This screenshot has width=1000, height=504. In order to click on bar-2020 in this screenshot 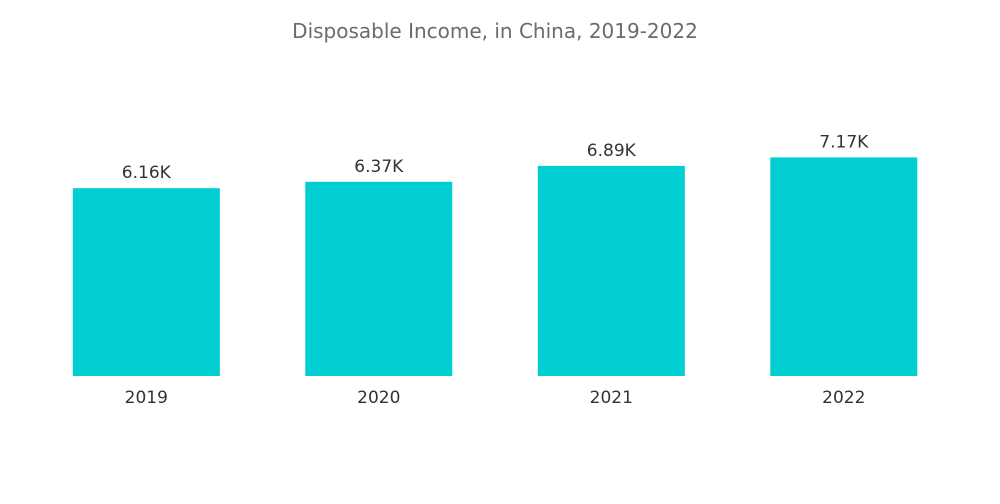, I will do `click(379, 278)`.